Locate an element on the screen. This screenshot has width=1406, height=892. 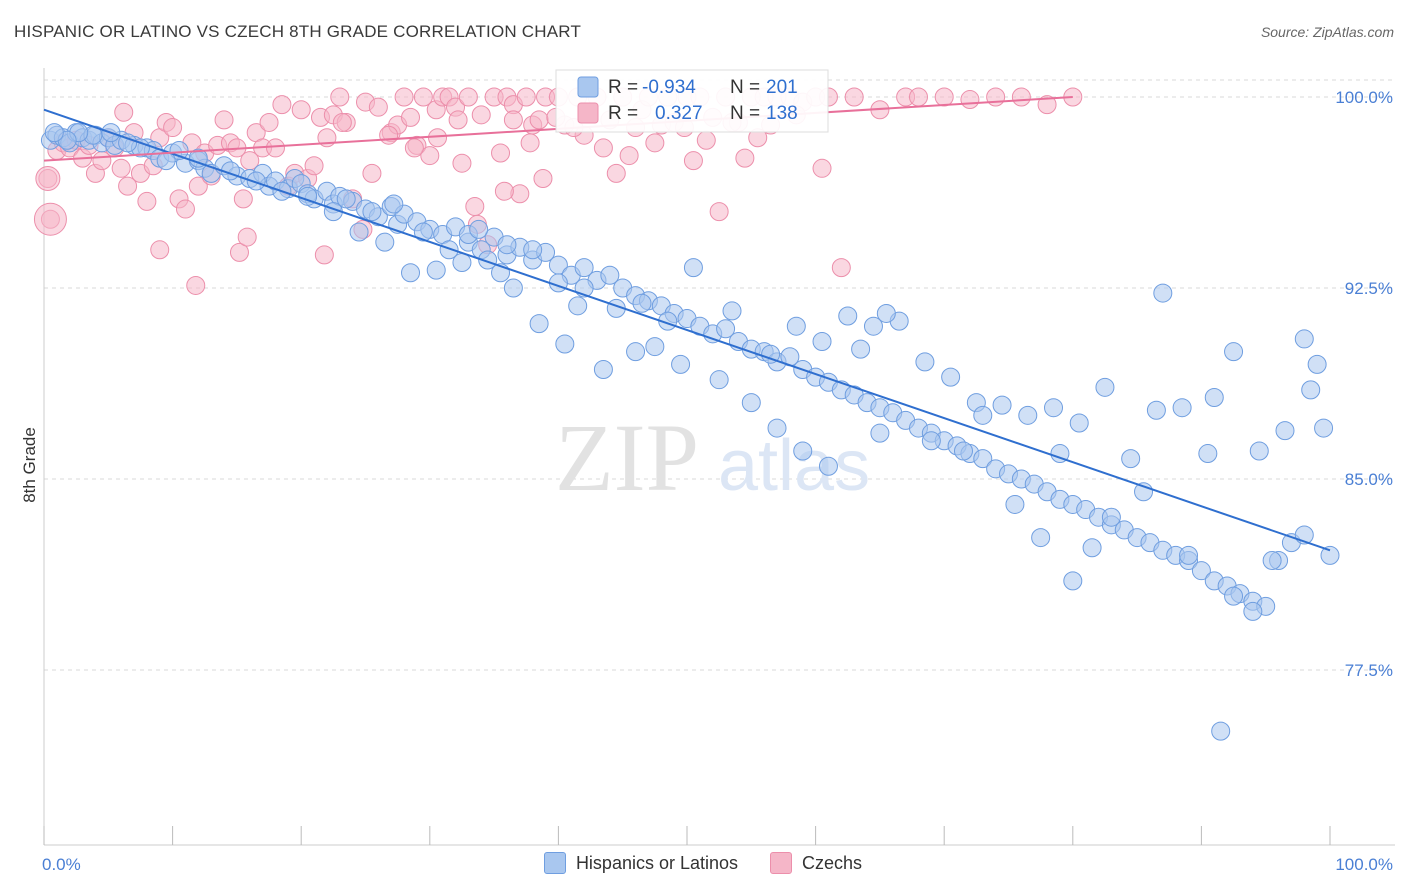
y-tick-label-3: 100.0% is located at coordinates (1364, 97).